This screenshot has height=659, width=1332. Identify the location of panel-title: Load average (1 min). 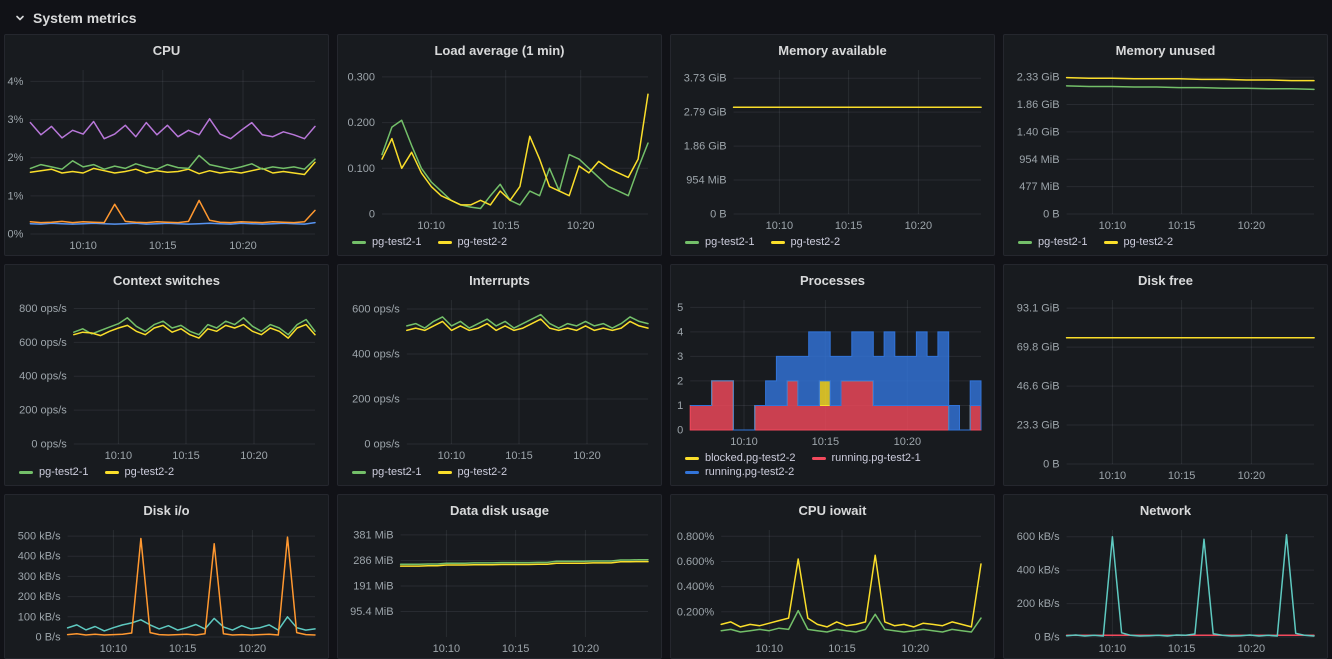
(499, 50).